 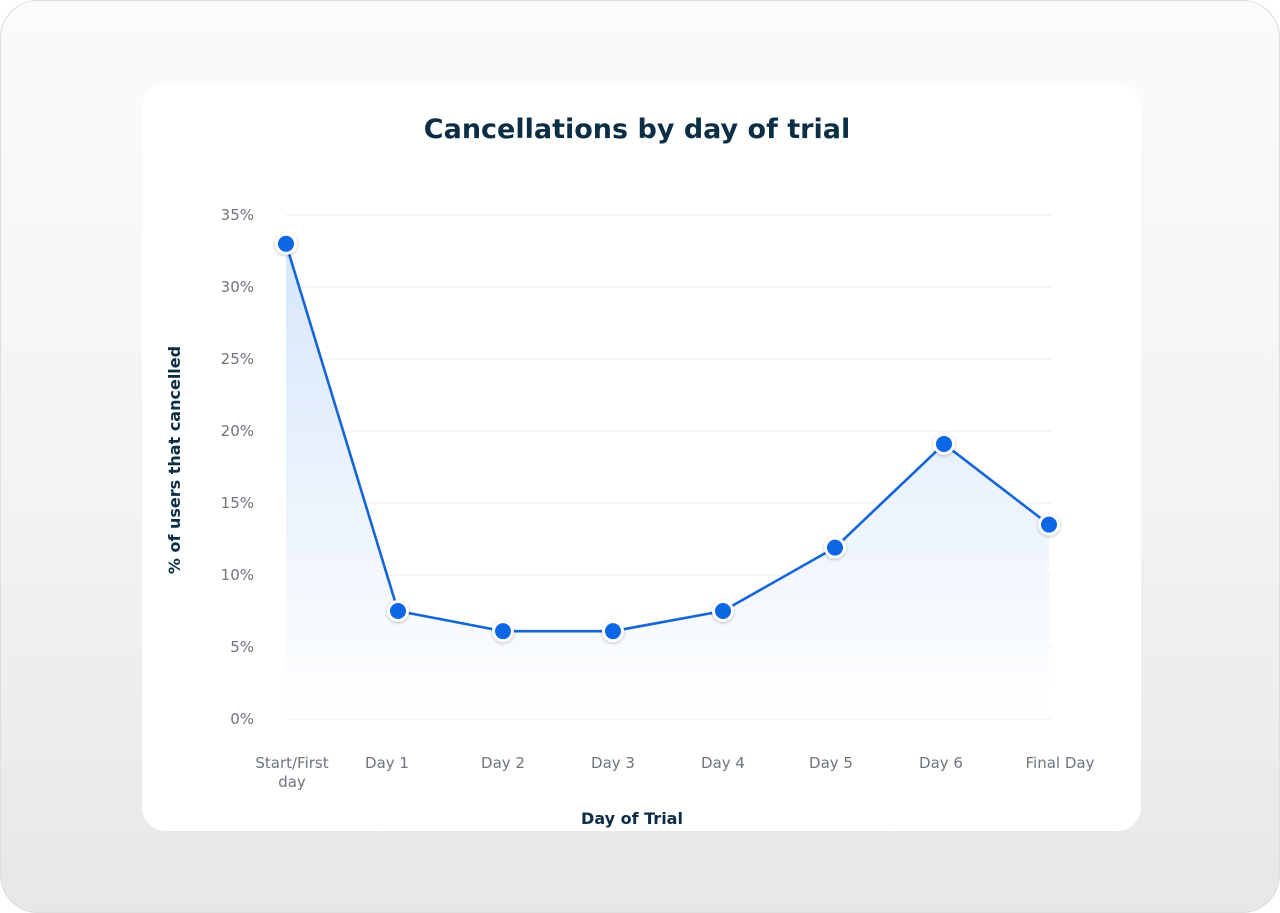 I want to click on x-axis-label: Day of Trial, so click(x=632, y=818).